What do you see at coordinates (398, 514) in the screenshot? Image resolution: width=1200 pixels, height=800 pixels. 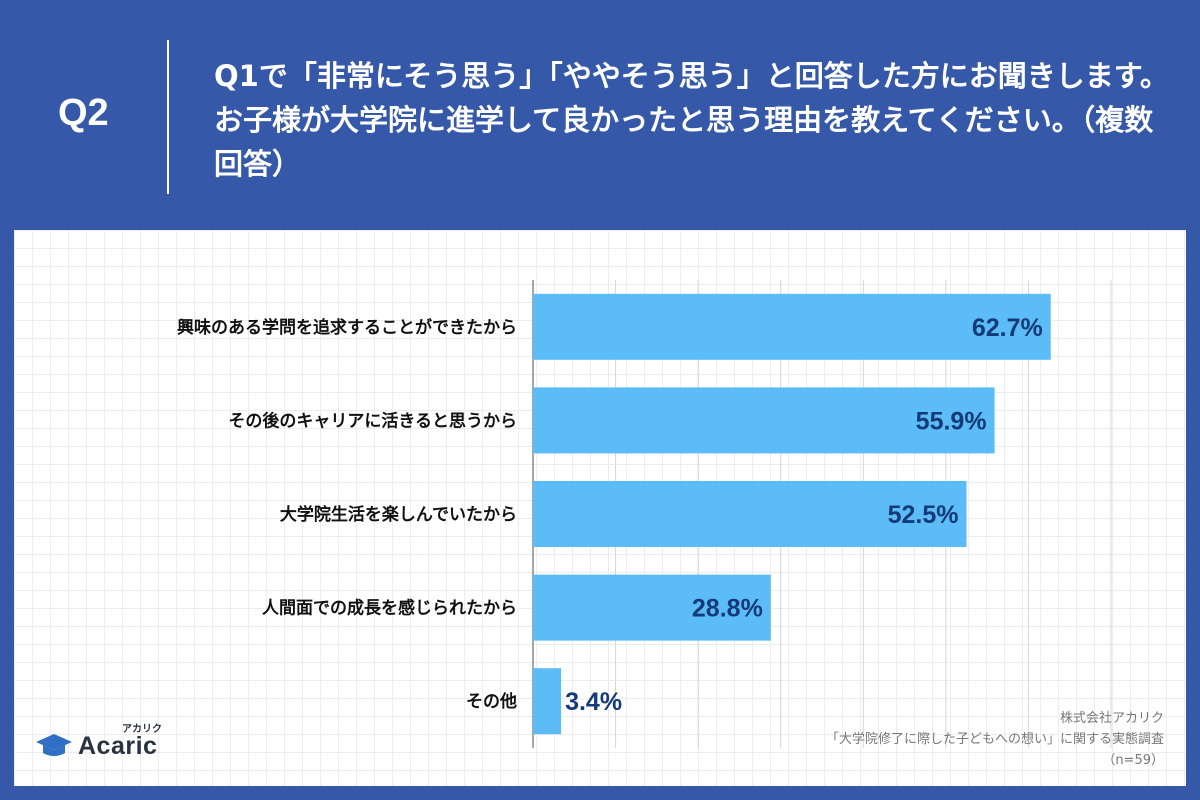 I see `category-label: 大学院生活を楽しんでいたから` at bounding box center [398, 514].